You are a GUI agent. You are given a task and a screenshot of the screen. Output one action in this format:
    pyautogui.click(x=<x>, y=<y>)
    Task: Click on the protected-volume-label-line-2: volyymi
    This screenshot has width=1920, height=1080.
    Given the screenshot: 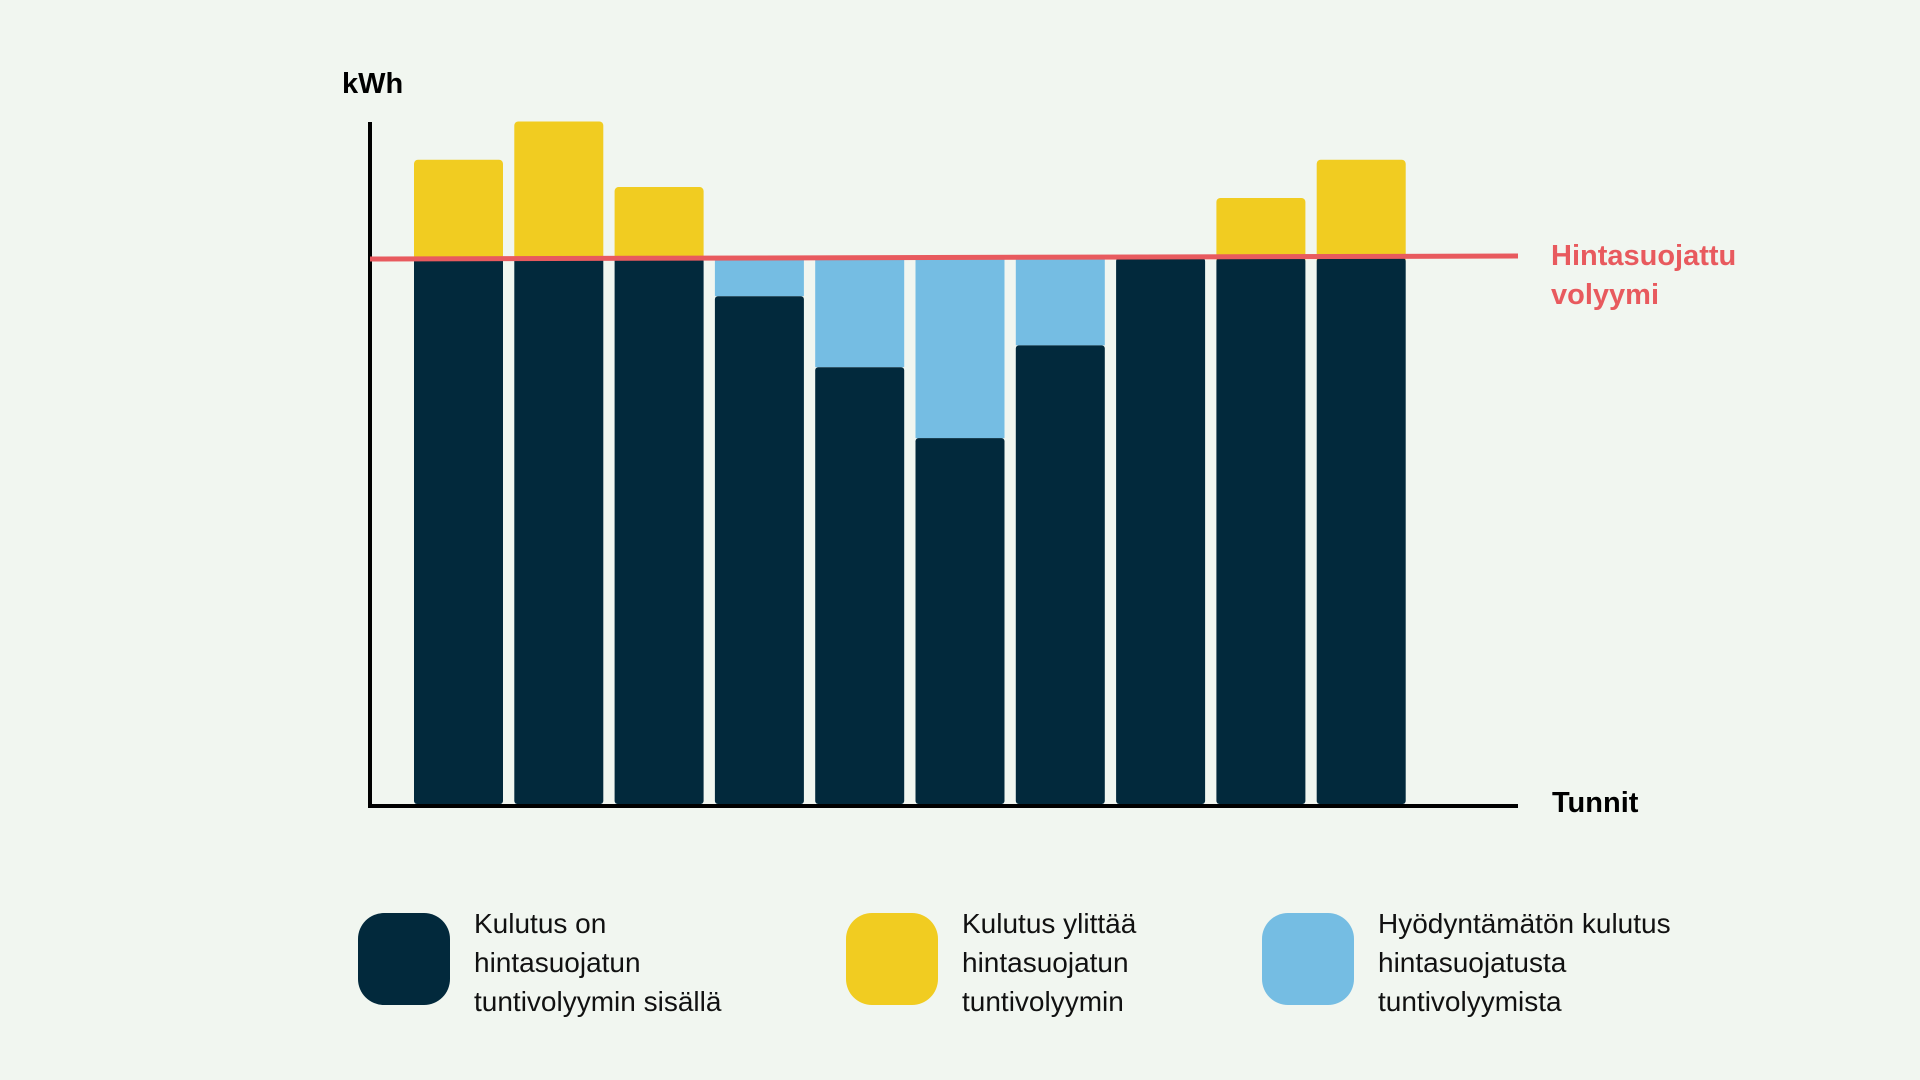 What is the action you would take?
    pyautogui.click(x=1605, y=295)
    